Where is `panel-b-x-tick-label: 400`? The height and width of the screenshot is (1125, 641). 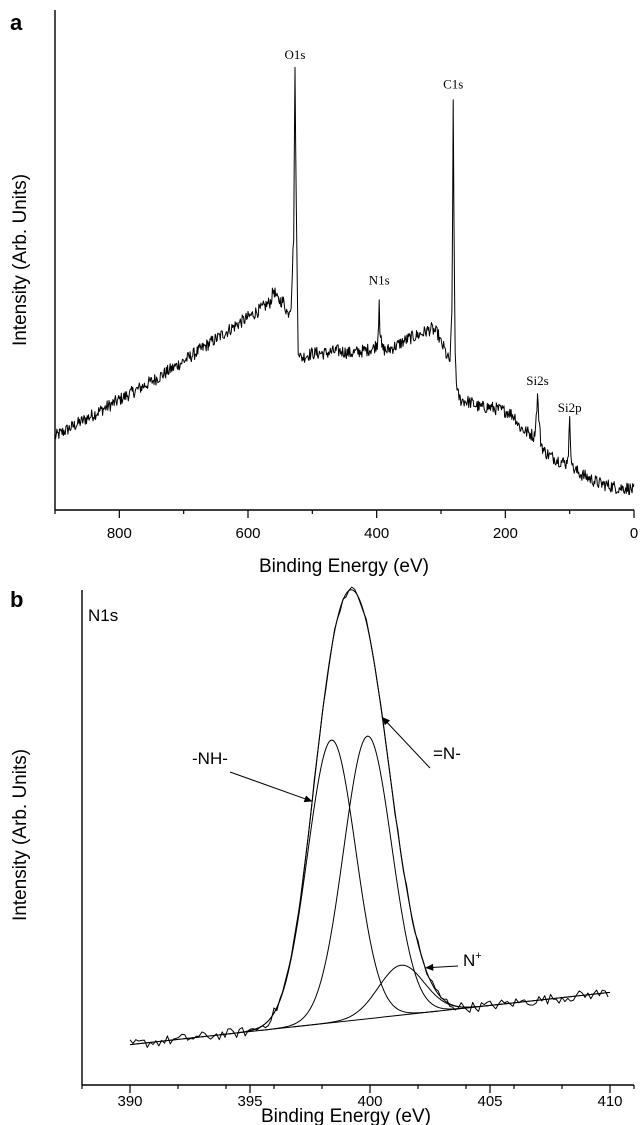 panel-b-x-tick-label: 400 is located at coordinates (369, 1101).